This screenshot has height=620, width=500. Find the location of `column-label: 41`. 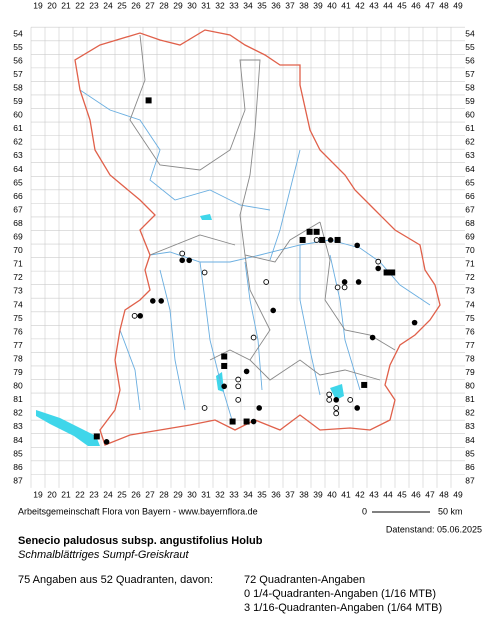

column-label: 41 is located at coordinates (346, 494).